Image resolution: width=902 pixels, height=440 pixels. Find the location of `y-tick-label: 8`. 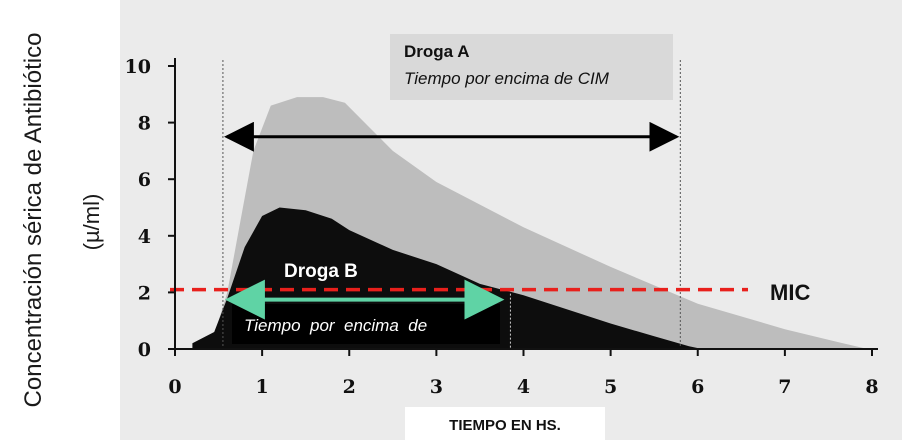

y-tick-label: 8 is located at coordinates (144, 124).